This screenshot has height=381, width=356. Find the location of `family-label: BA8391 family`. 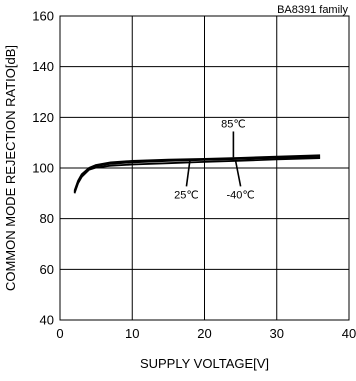

family-label: BA8391 family is located at coordinates (312, 10).